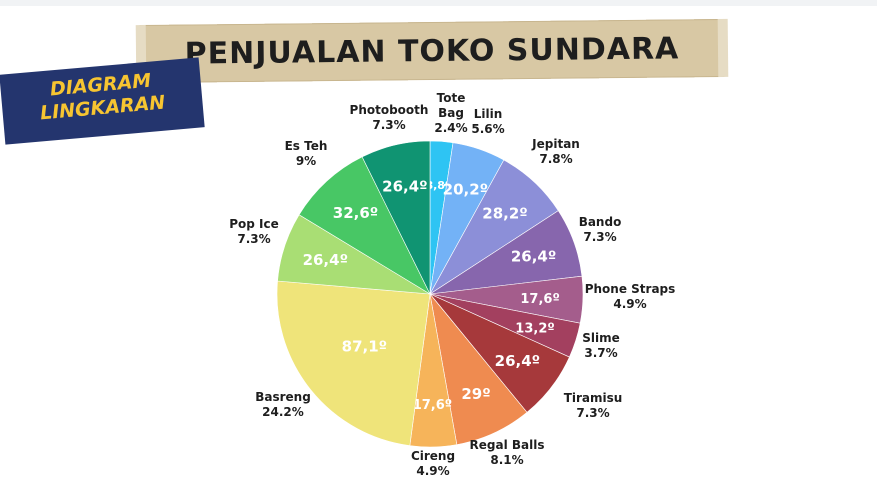  What do you see at coordinates (438, 185) in the screenshot?
I see `slice-angle-label: 8,8º` at bounding box center [438, 185].